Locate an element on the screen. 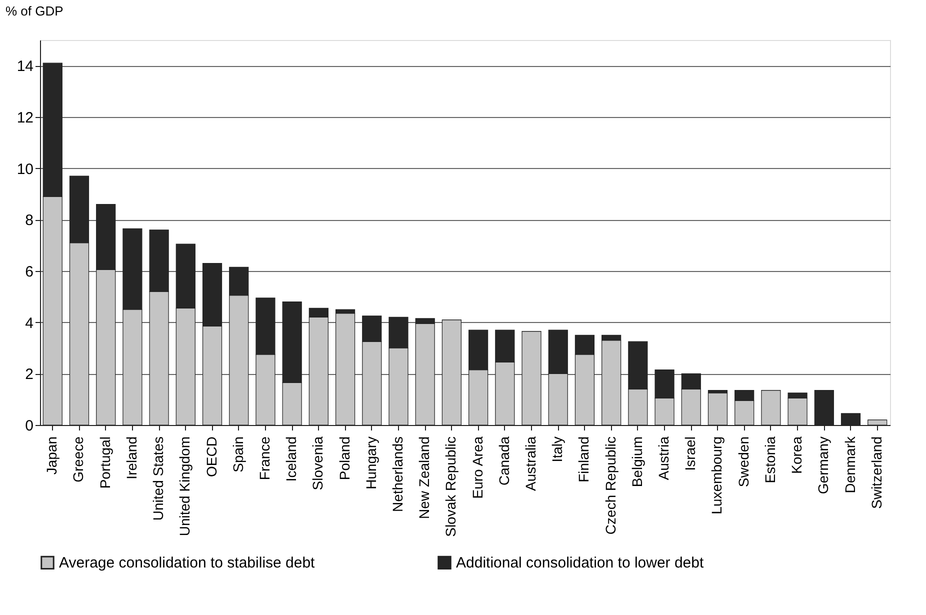 The image size is (926, 615). x-tick-label: United Kingdom is located at coordinates (184, 486).